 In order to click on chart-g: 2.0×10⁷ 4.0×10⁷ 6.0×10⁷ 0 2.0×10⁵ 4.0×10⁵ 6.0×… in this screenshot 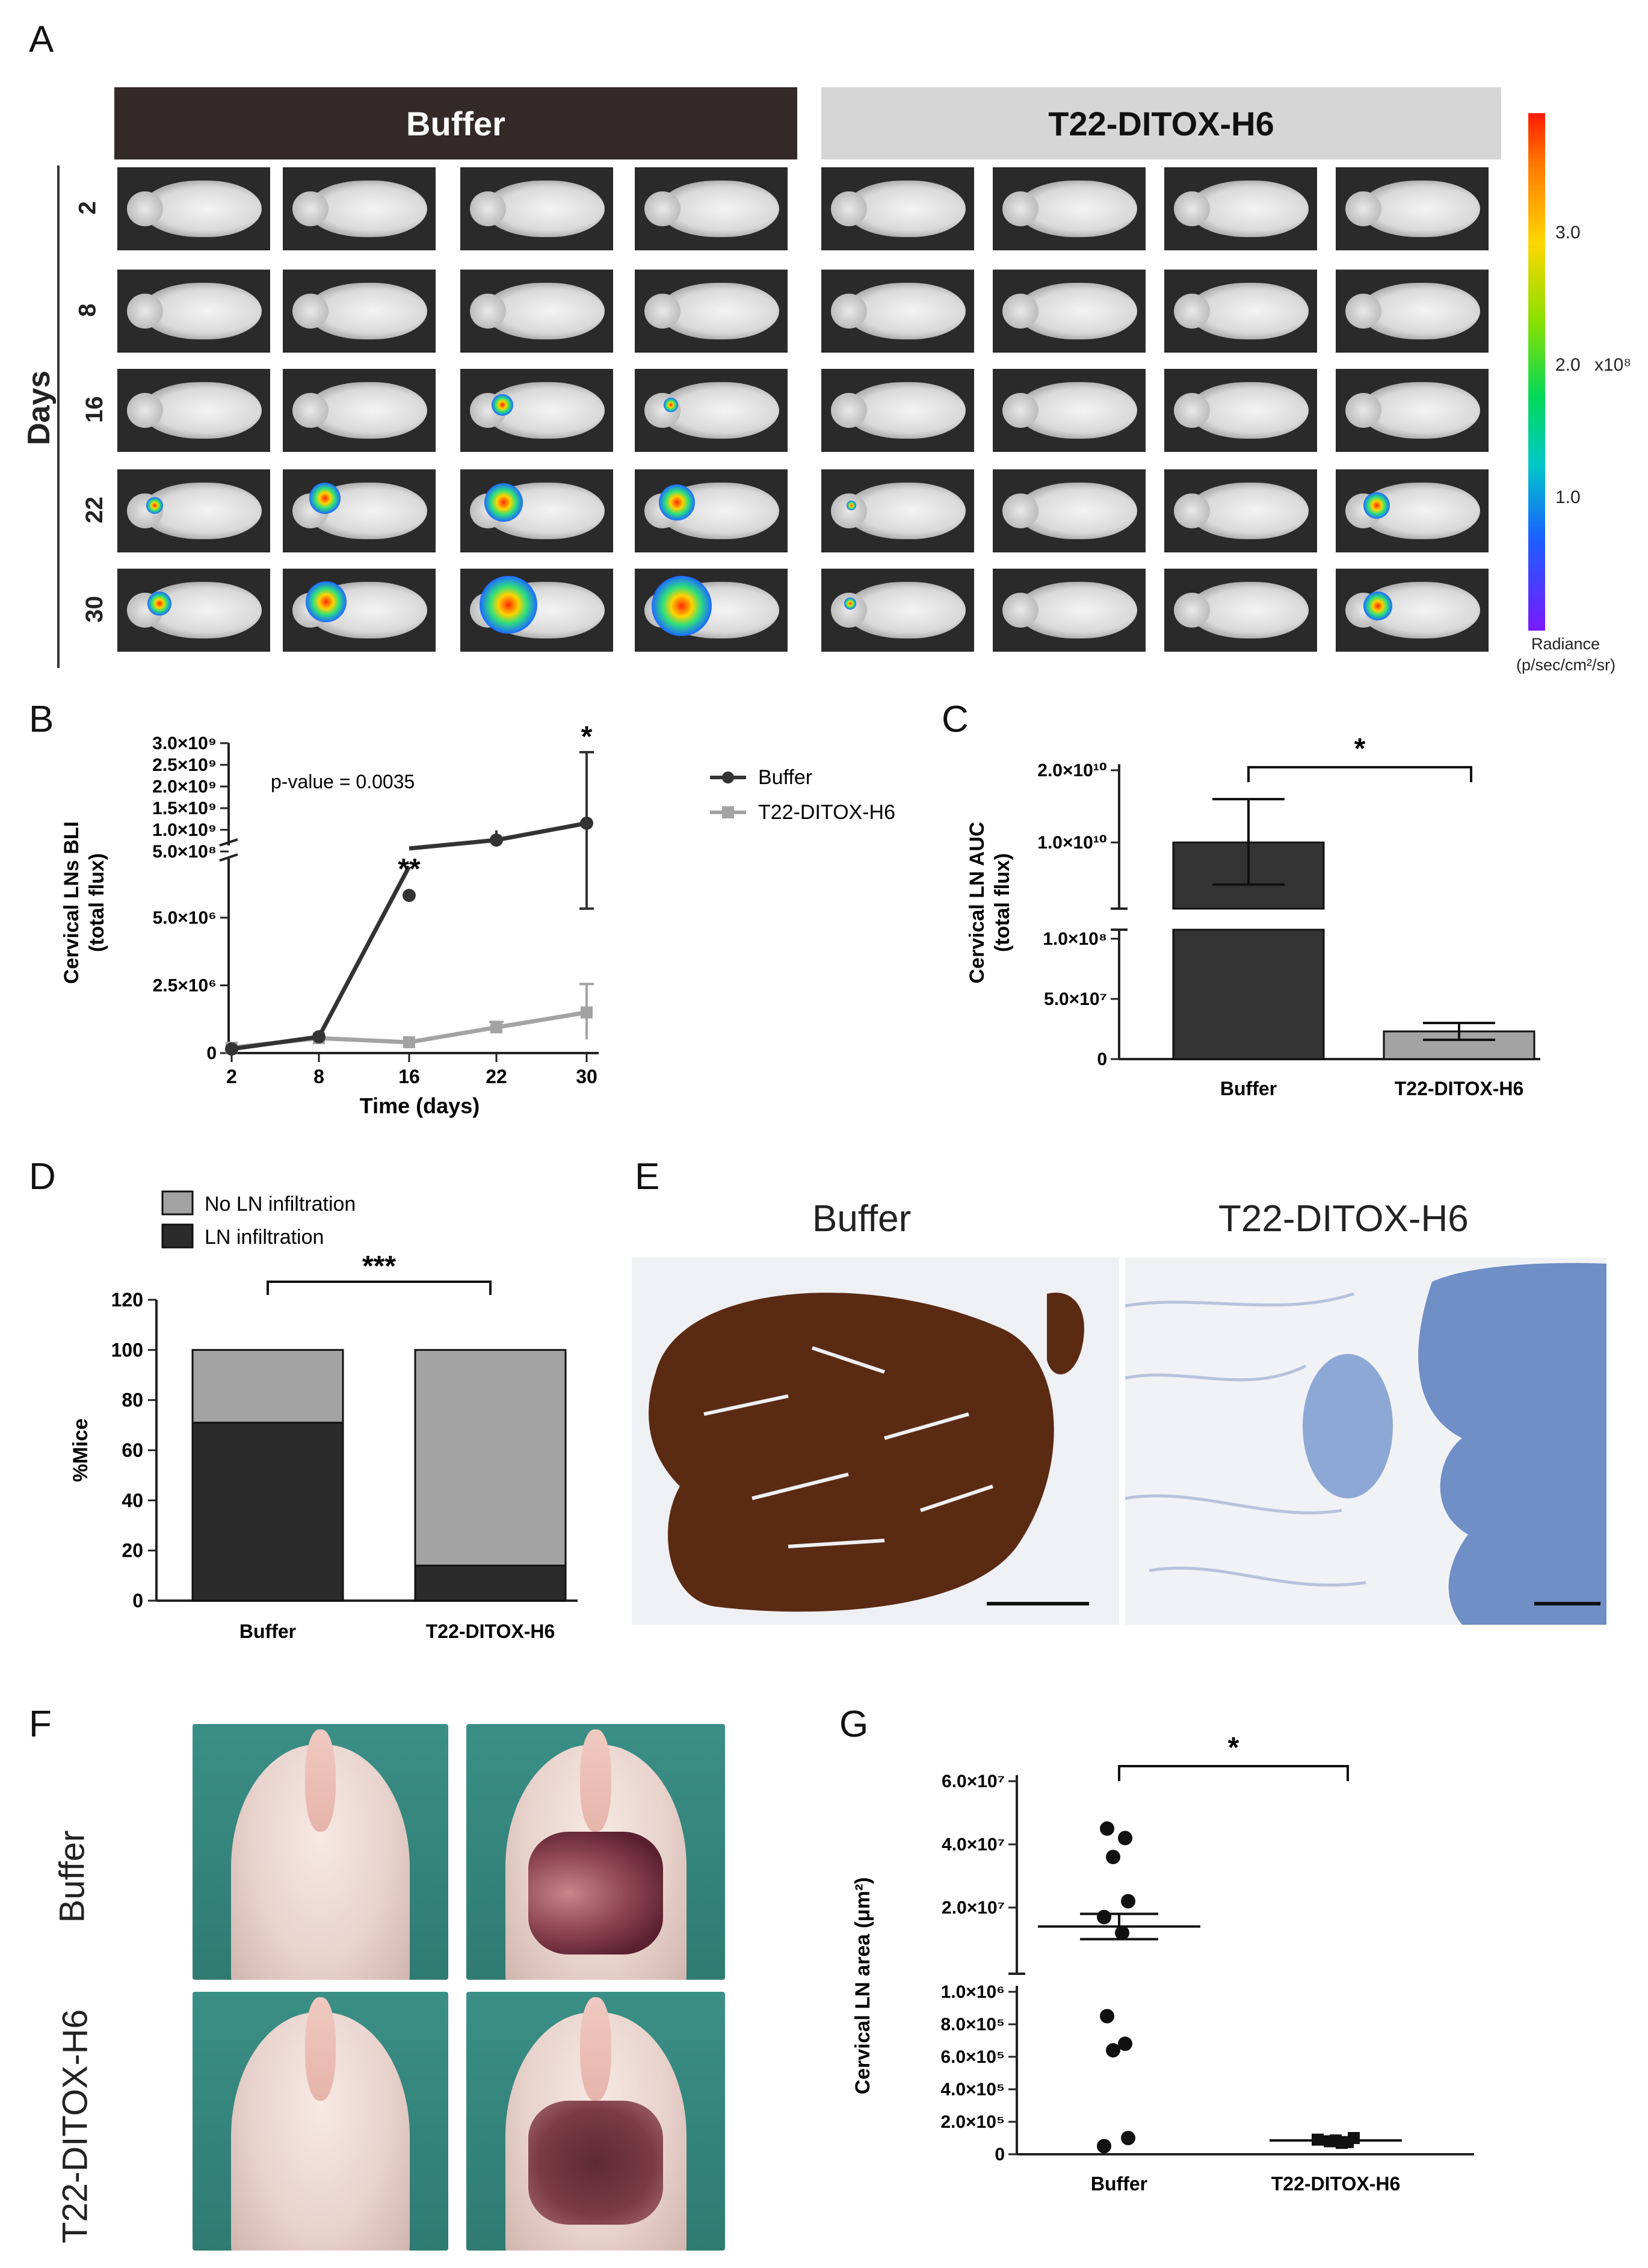, I will do `click(1162, 1964)`.